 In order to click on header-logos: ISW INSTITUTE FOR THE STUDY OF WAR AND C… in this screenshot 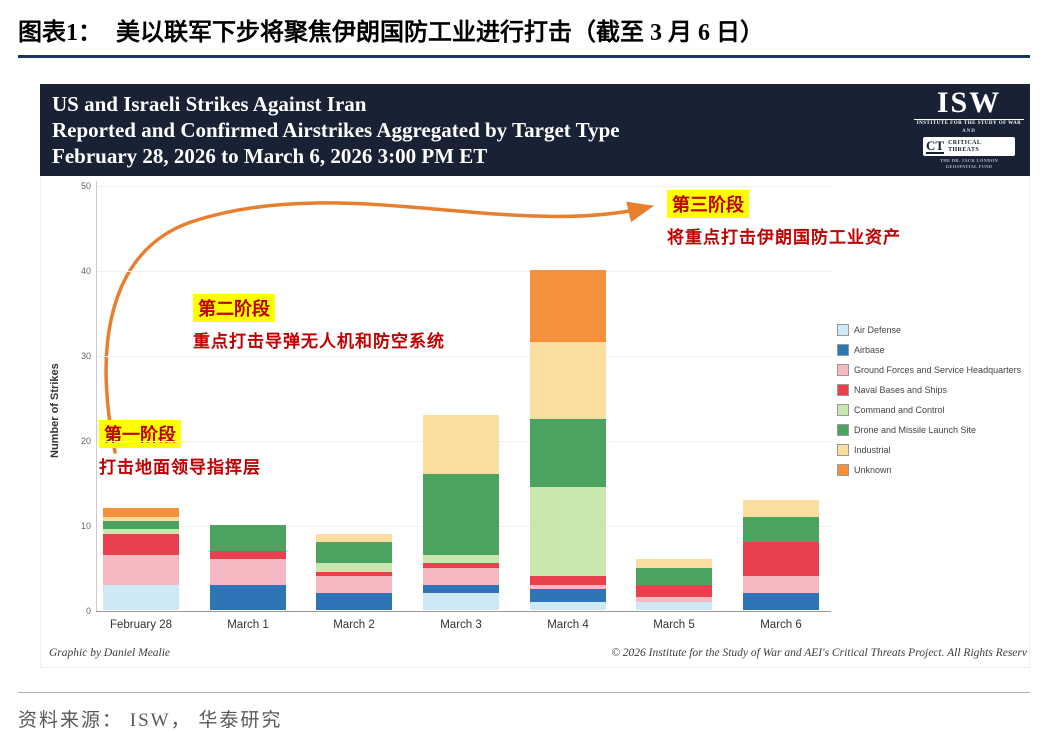, I will do `click(969, 129)`.